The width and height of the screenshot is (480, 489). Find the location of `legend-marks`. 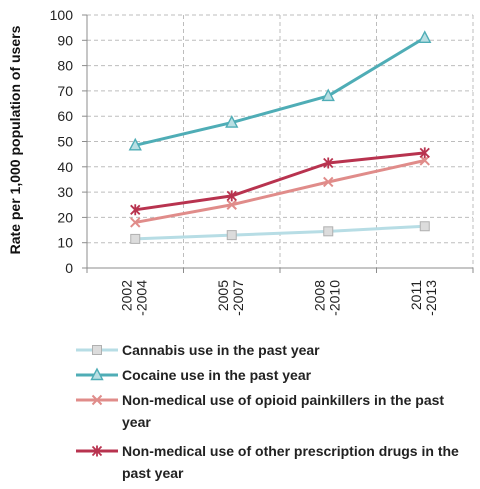

legend-marks is located at coordinates (97, 401).